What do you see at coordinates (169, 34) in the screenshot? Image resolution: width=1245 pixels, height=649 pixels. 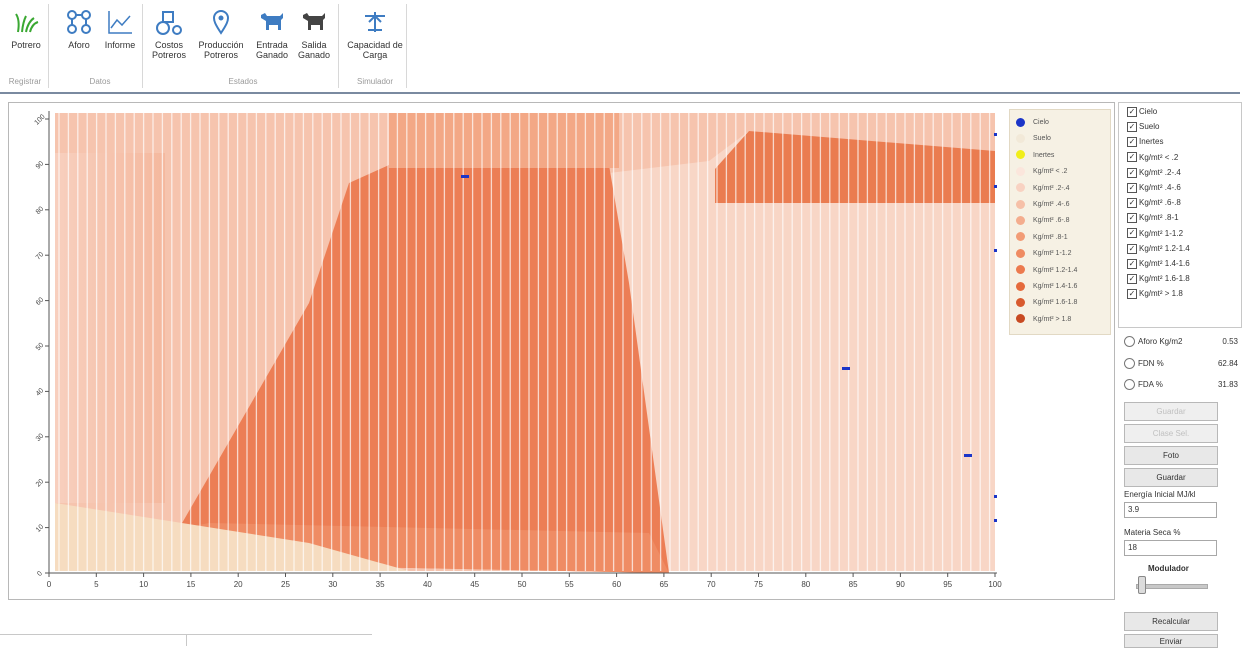 I see `costos-potreros-button: Costos Potreros` at bounding box center [169, 34].